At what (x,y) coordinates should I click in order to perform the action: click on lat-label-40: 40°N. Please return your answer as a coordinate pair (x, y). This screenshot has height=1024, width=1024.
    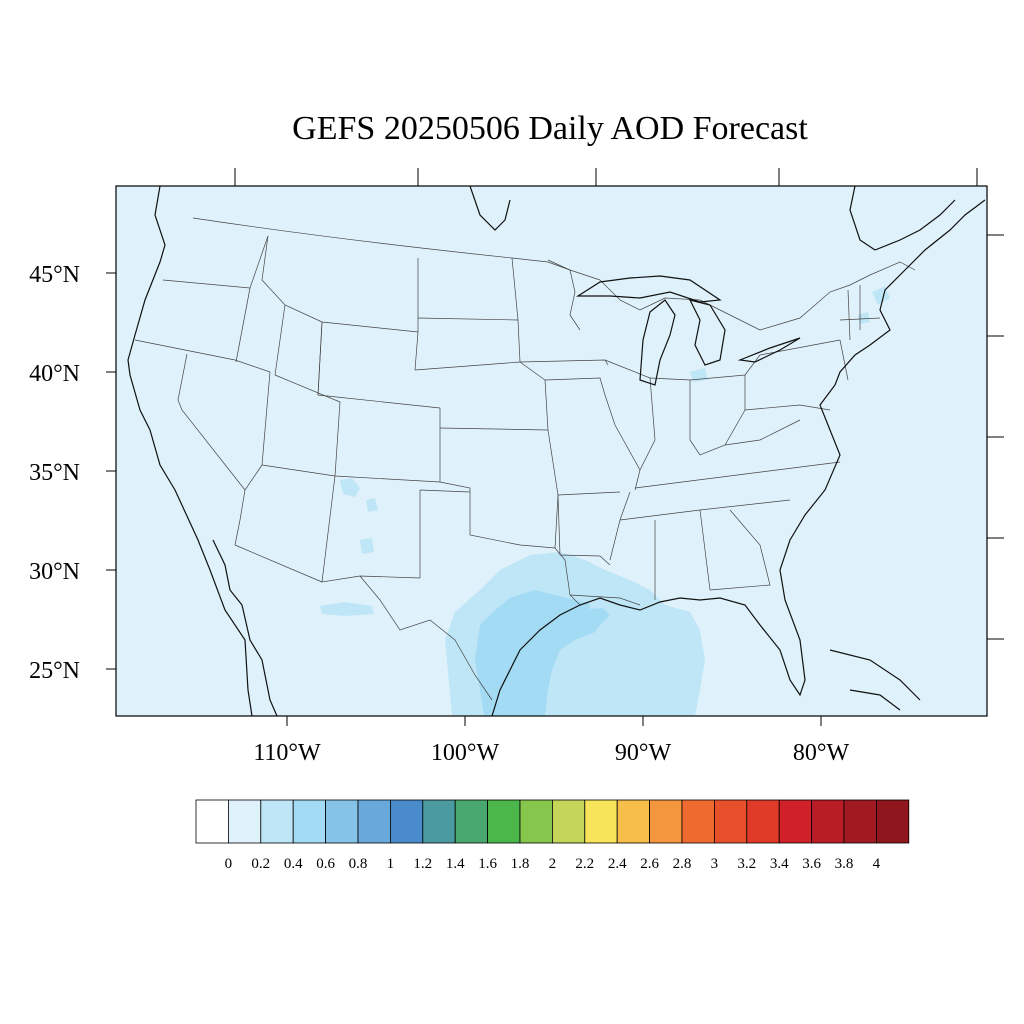
    Looking at the image, I should click on (54, 374).